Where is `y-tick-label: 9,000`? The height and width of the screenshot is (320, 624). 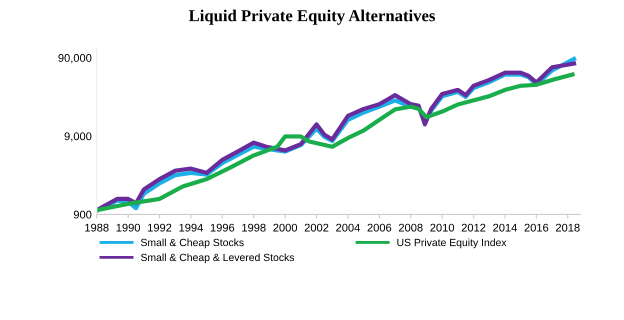
y-tick-label: 9,000 is located at coordinates (78, 137).